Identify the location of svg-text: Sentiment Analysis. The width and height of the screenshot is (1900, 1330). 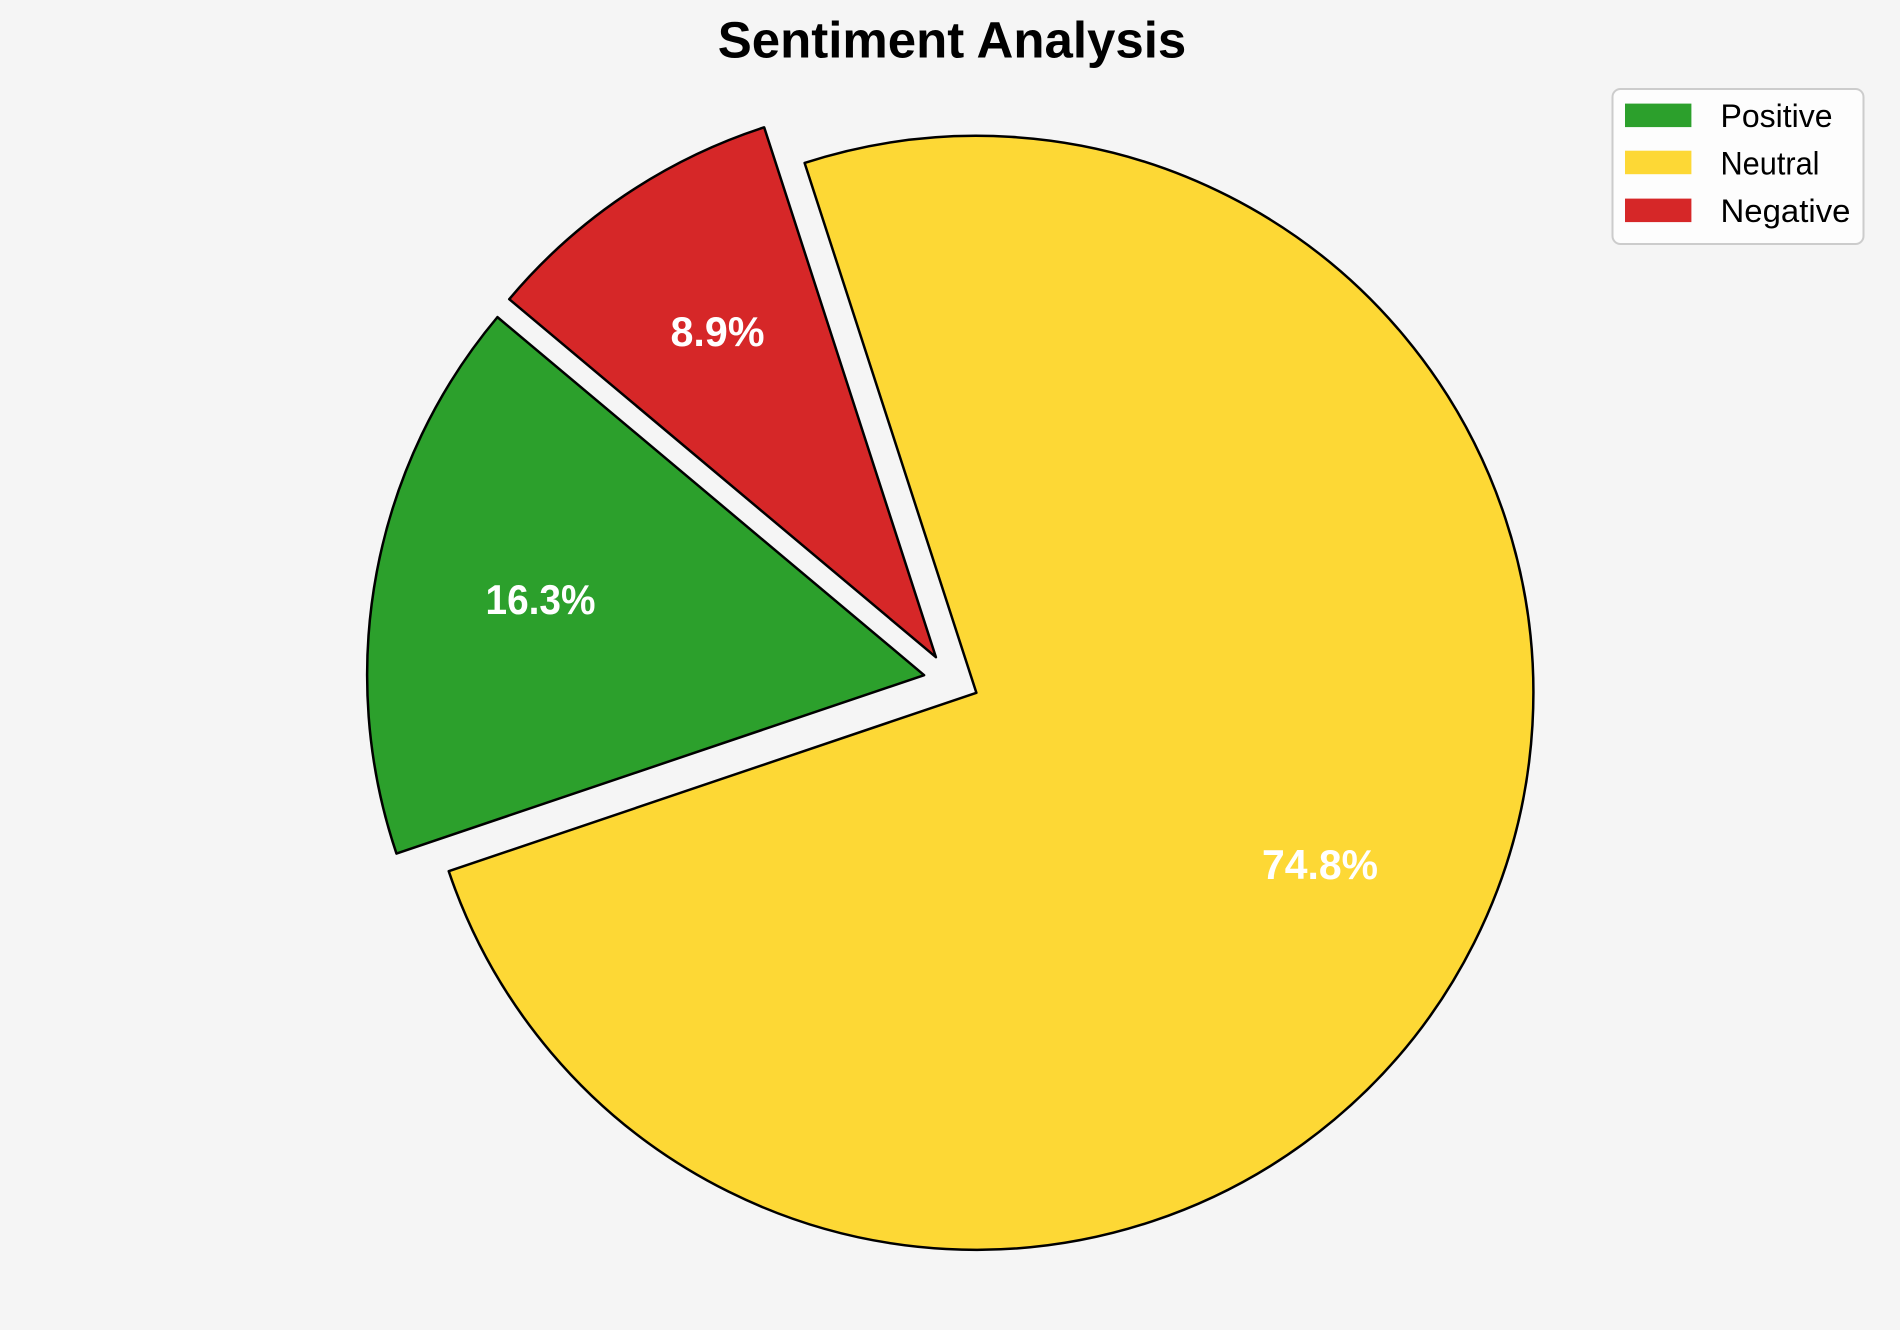
(952, 40).